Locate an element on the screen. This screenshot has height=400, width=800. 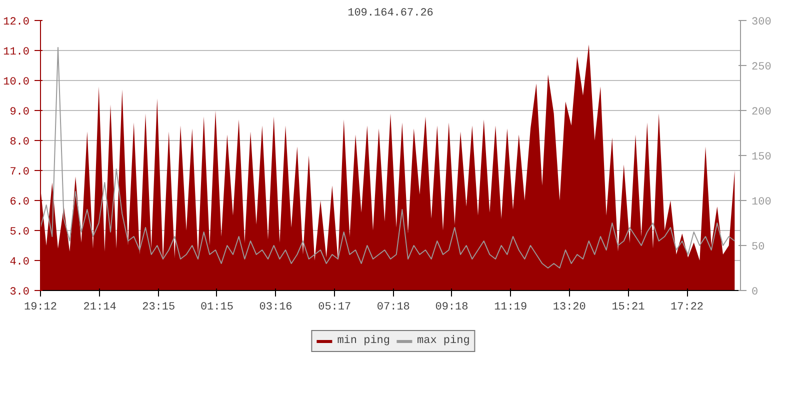
x-tick-label: 09:18 is located at coordinates (451, 308).